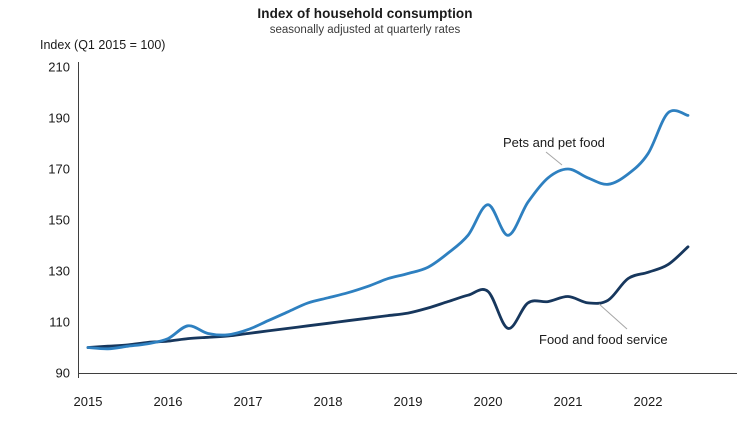 This screenshot has width=750, height=422. What do you see at coordinates (368, 401) in the screenshot?
I see `x-axis-tick-labels: 2015 2016 2017 2018 2019 2020 2021 2022` at bounding box center [368, 401].